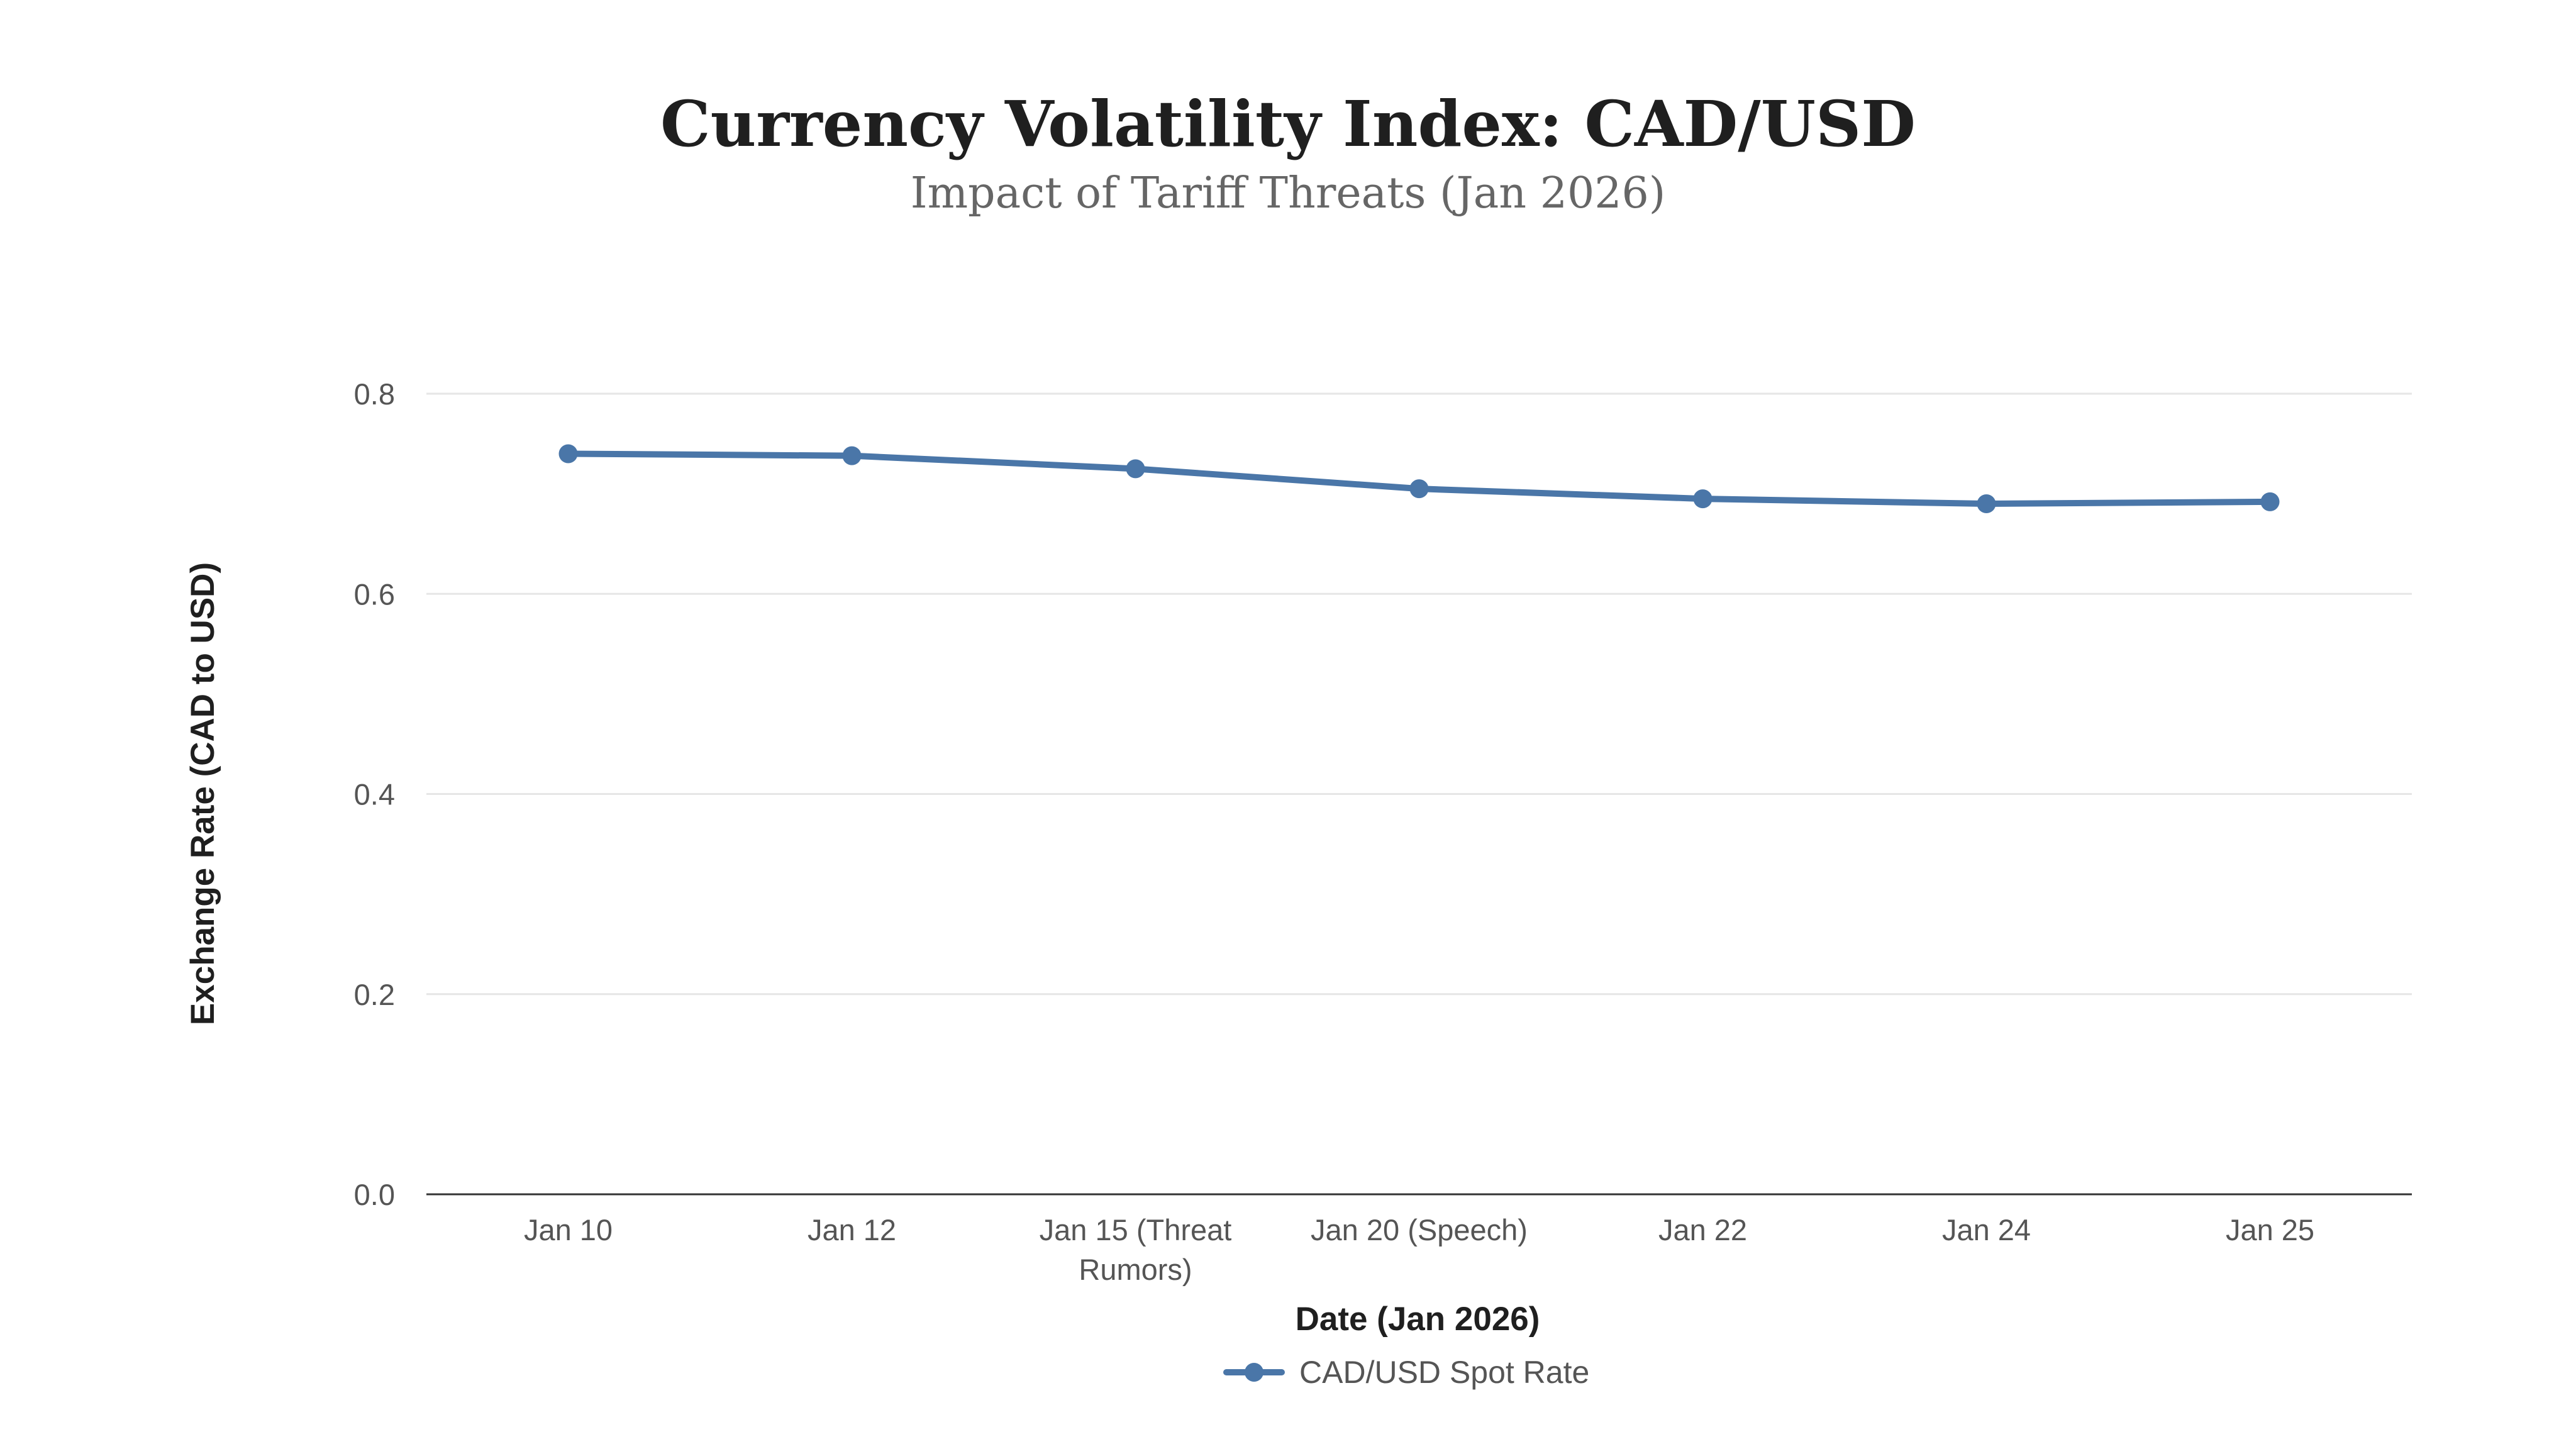 Image resolution: width=2576 pixels, height=1449 pixels. Describe the element at coordinates (852, 1229) in the screenshot. I see `x-tick-label: Jan 12` at that location.